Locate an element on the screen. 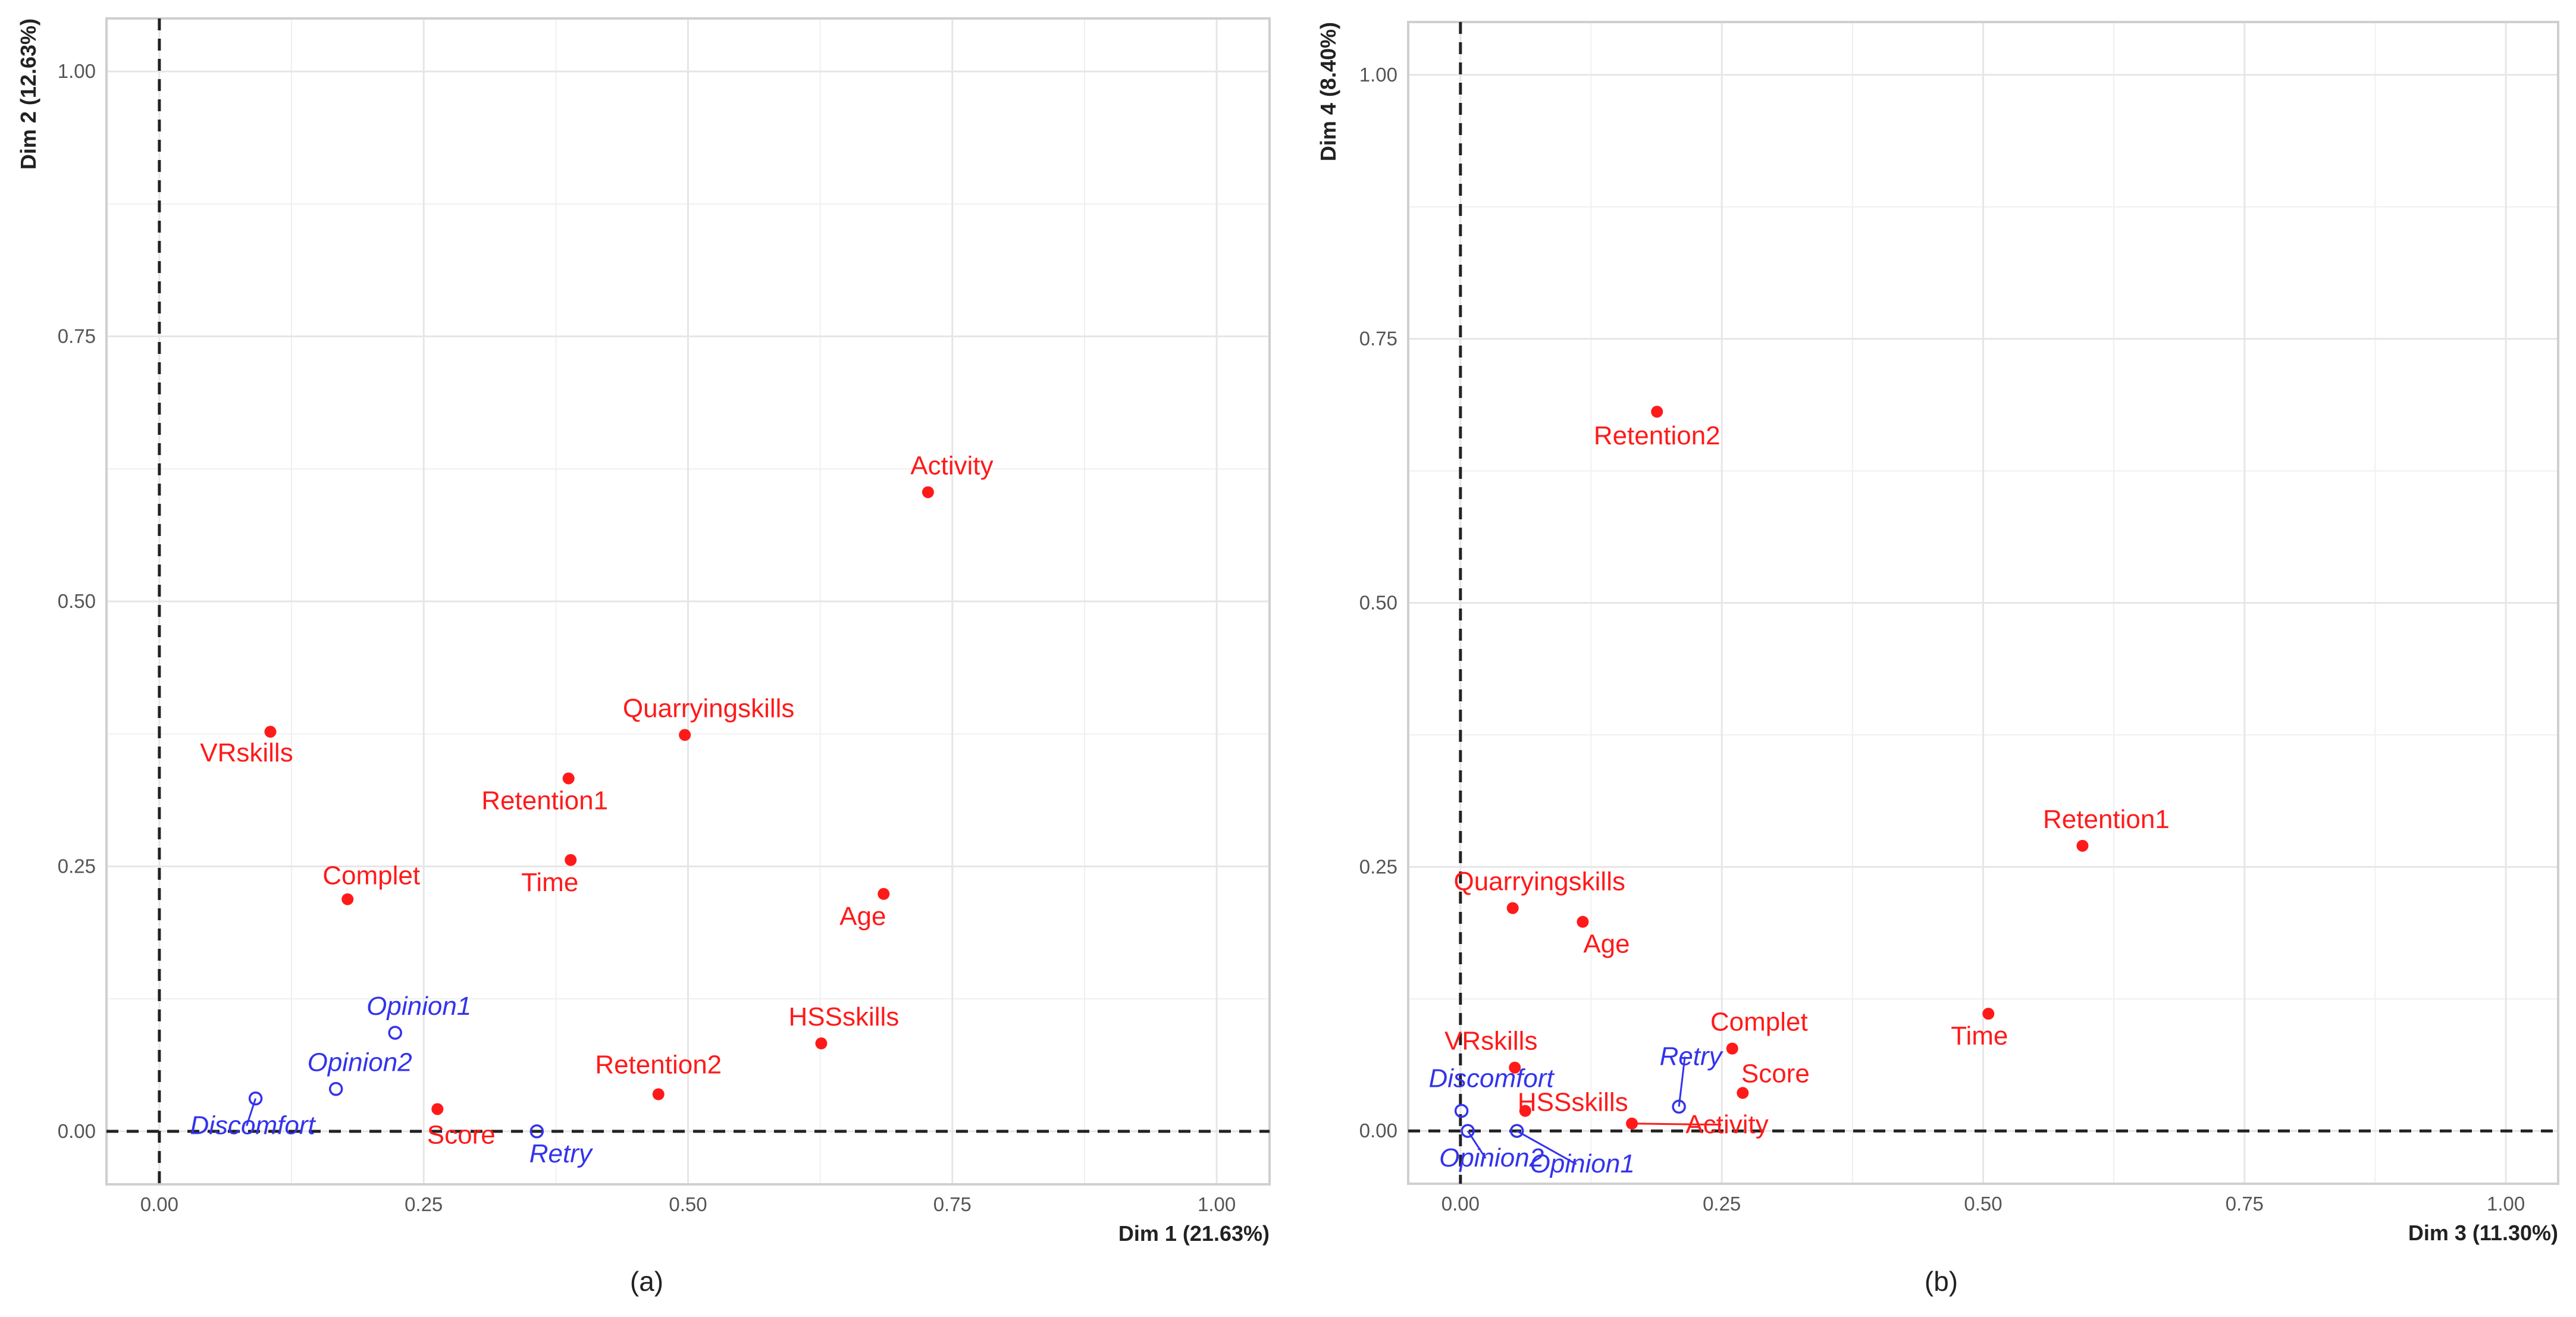 The width and height of the screenshot is (2576, 1317). x-axis-title: Dim 3 (11.30%) is located at coordinates (2483, 1233).